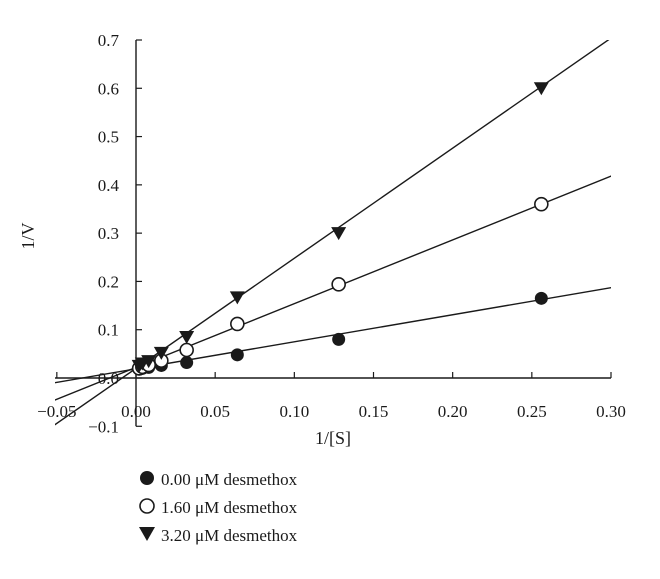 This screenshot has height=579, width=660. I want to click on y-tick-label-0: −0.1, so click(103, 426).